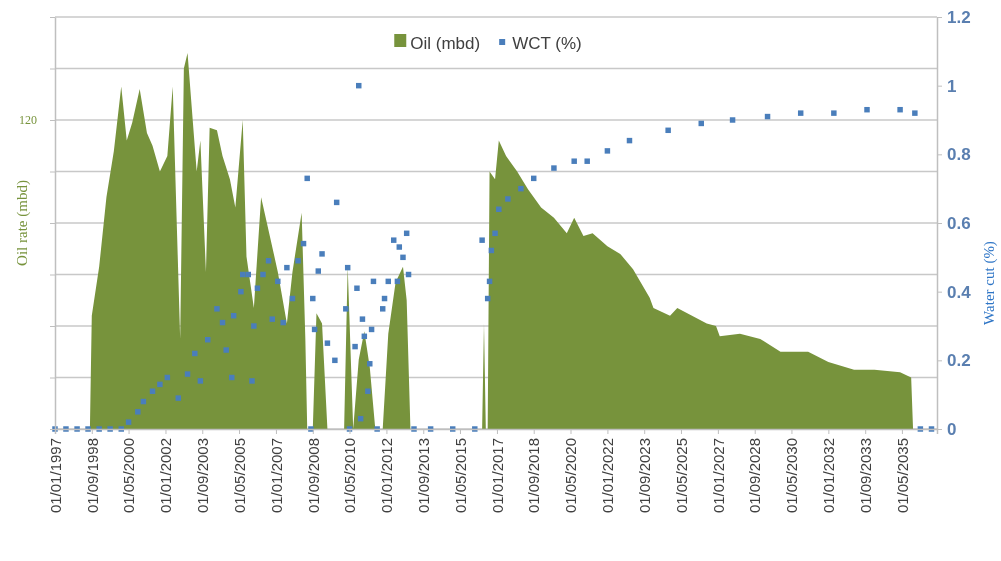 The image size is (1001, 561). What do you see at coordinates (644, 476) in the screenshot?
I see `x-tick-label: 01/09/2023` at bounding box center [644, 476].